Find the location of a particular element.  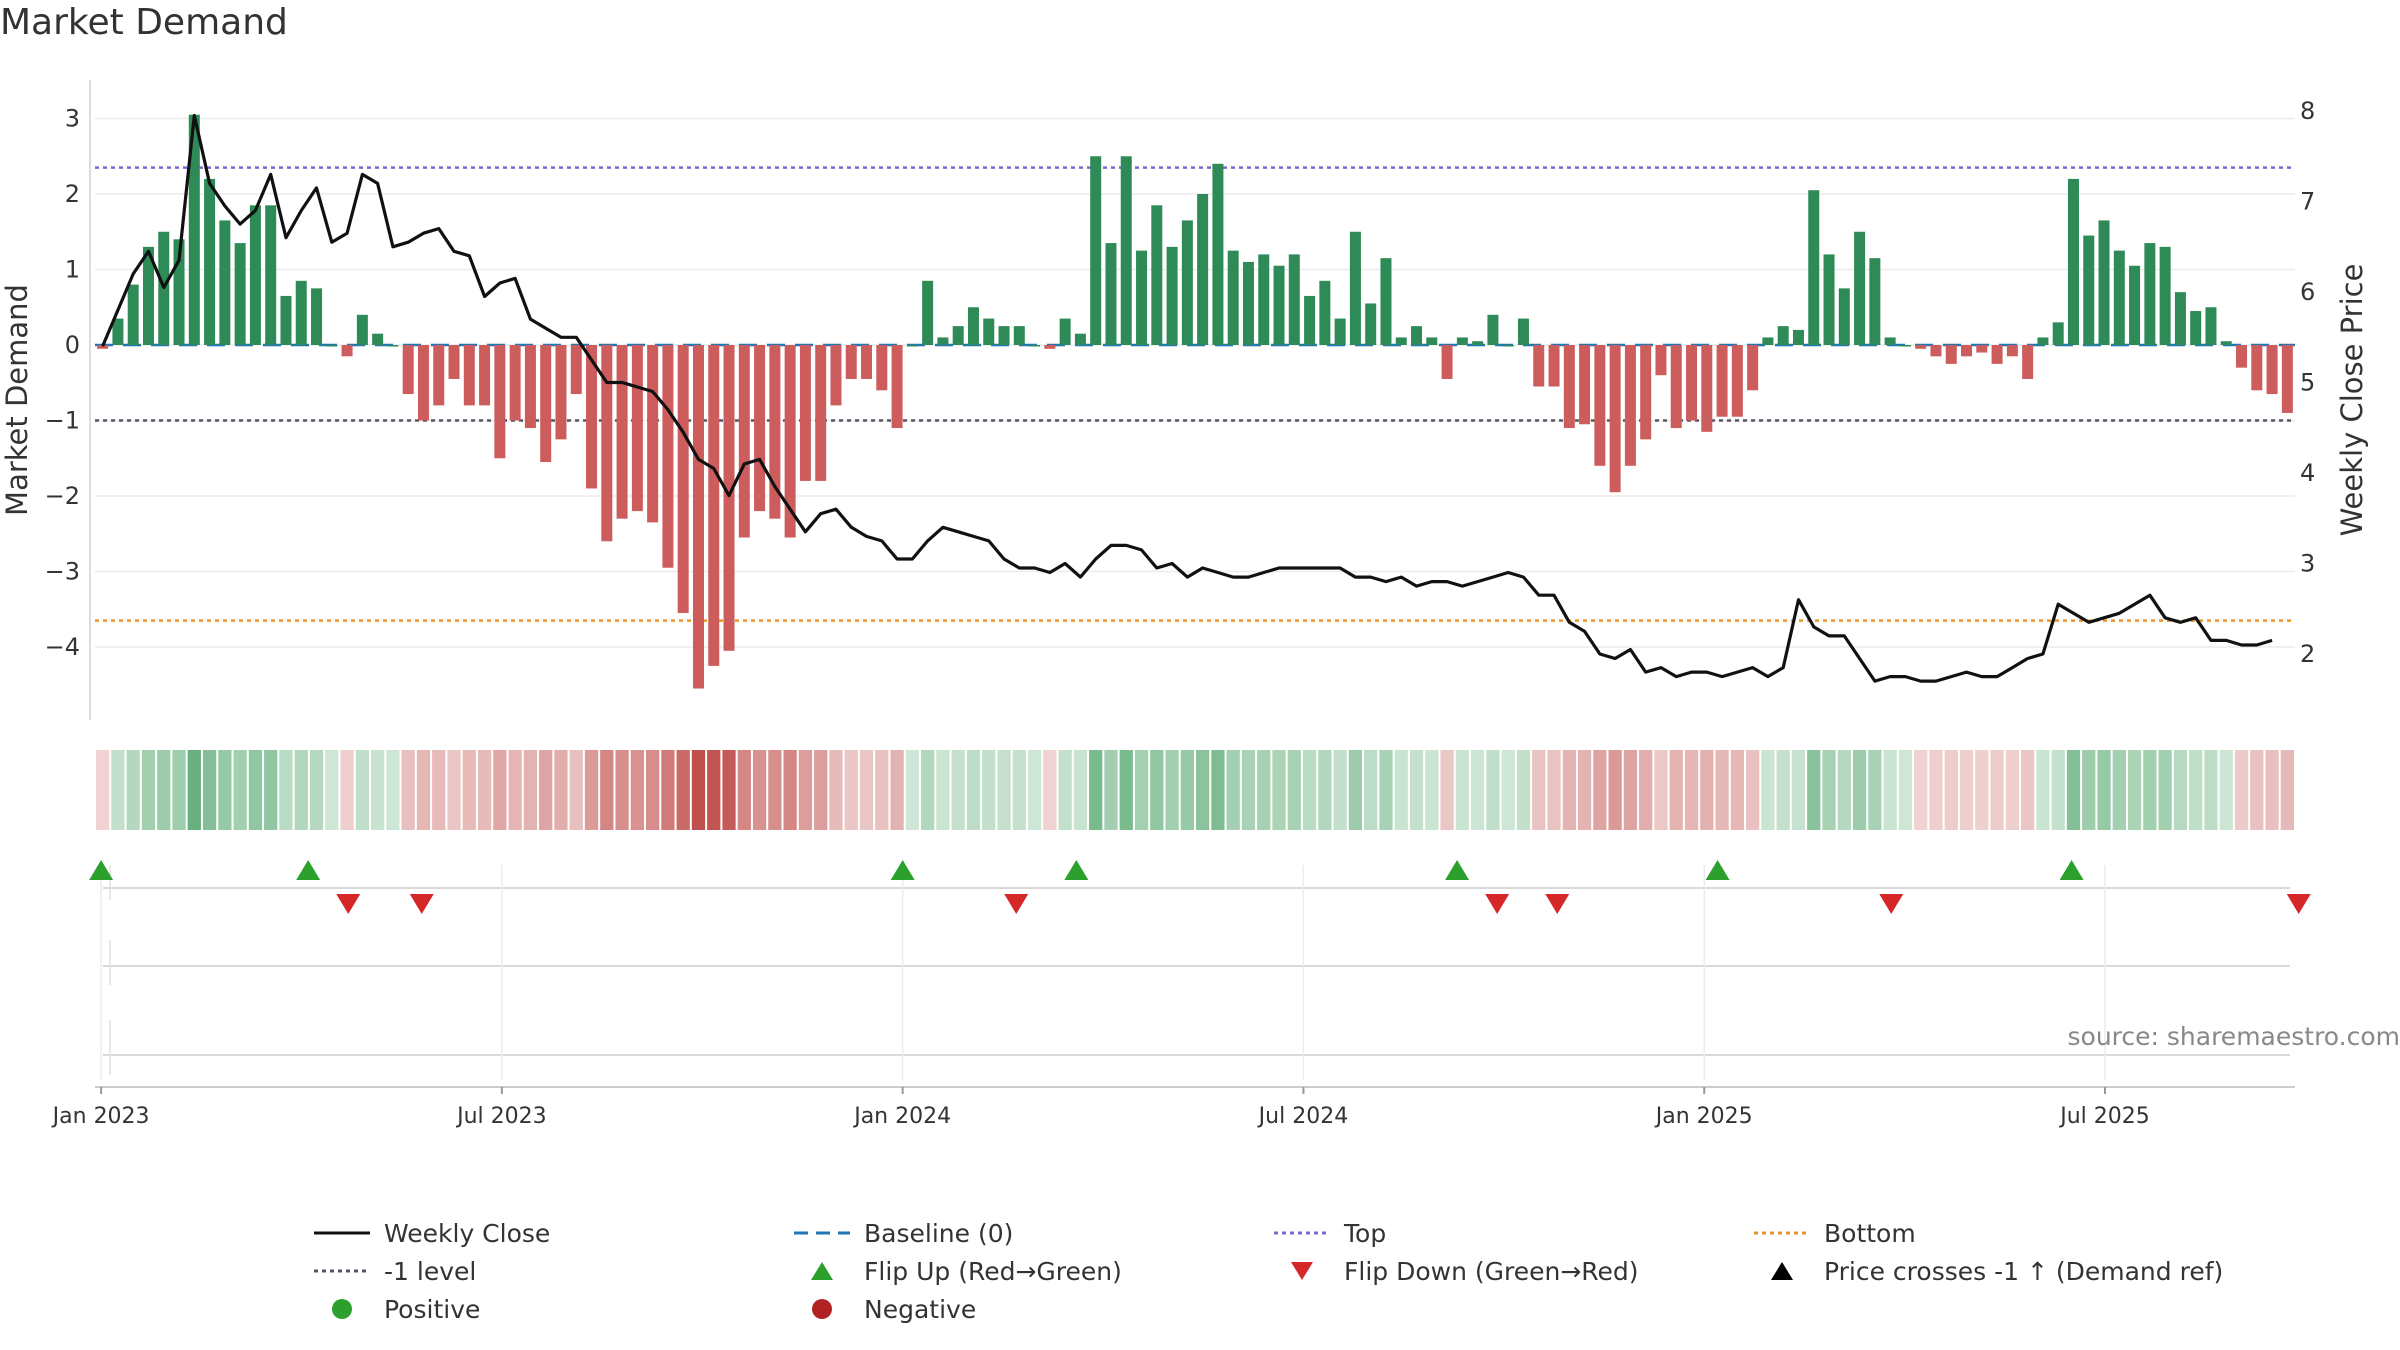

right-tick-label: 6 is located at coordinates (2307, 292).